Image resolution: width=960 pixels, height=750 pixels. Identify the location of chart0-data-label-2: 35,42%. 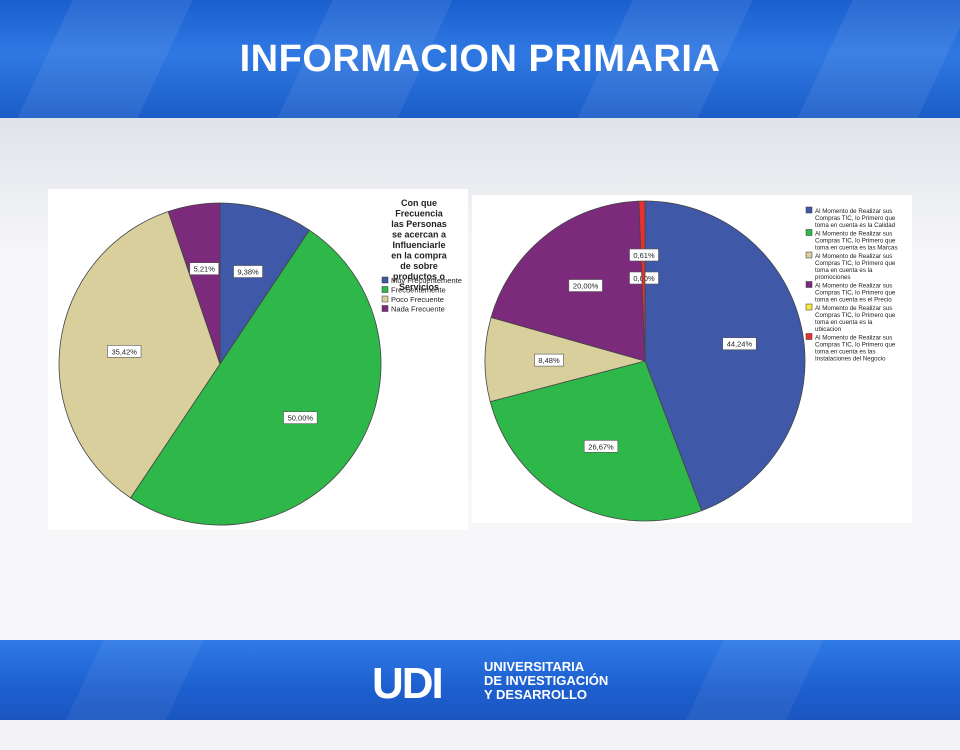
(125, 351).